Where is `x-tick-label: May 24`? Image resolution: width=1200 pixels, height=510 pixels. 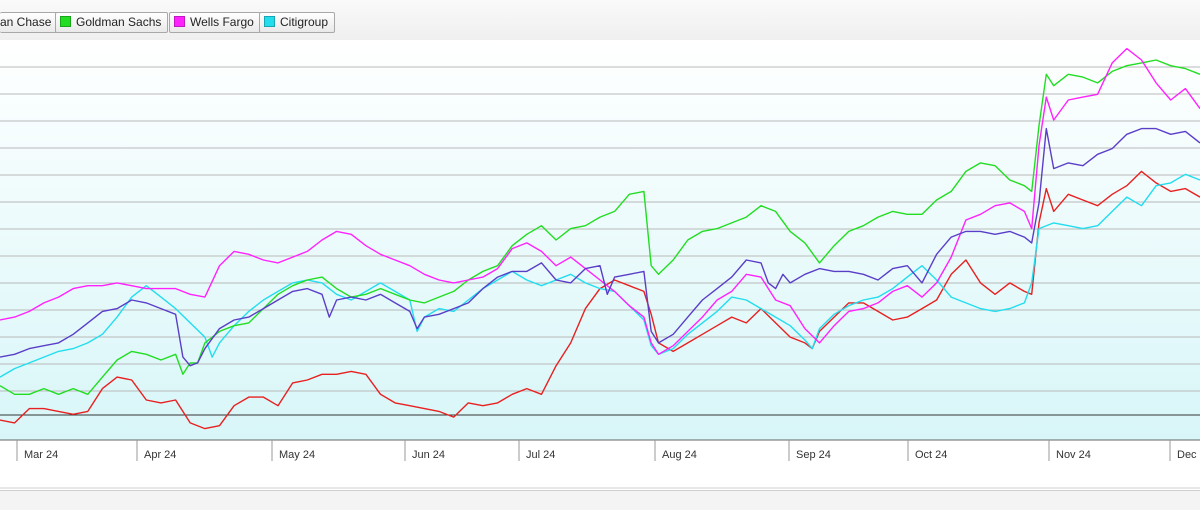 x-tick-label: May 24 is located at coordinates (297, 455).